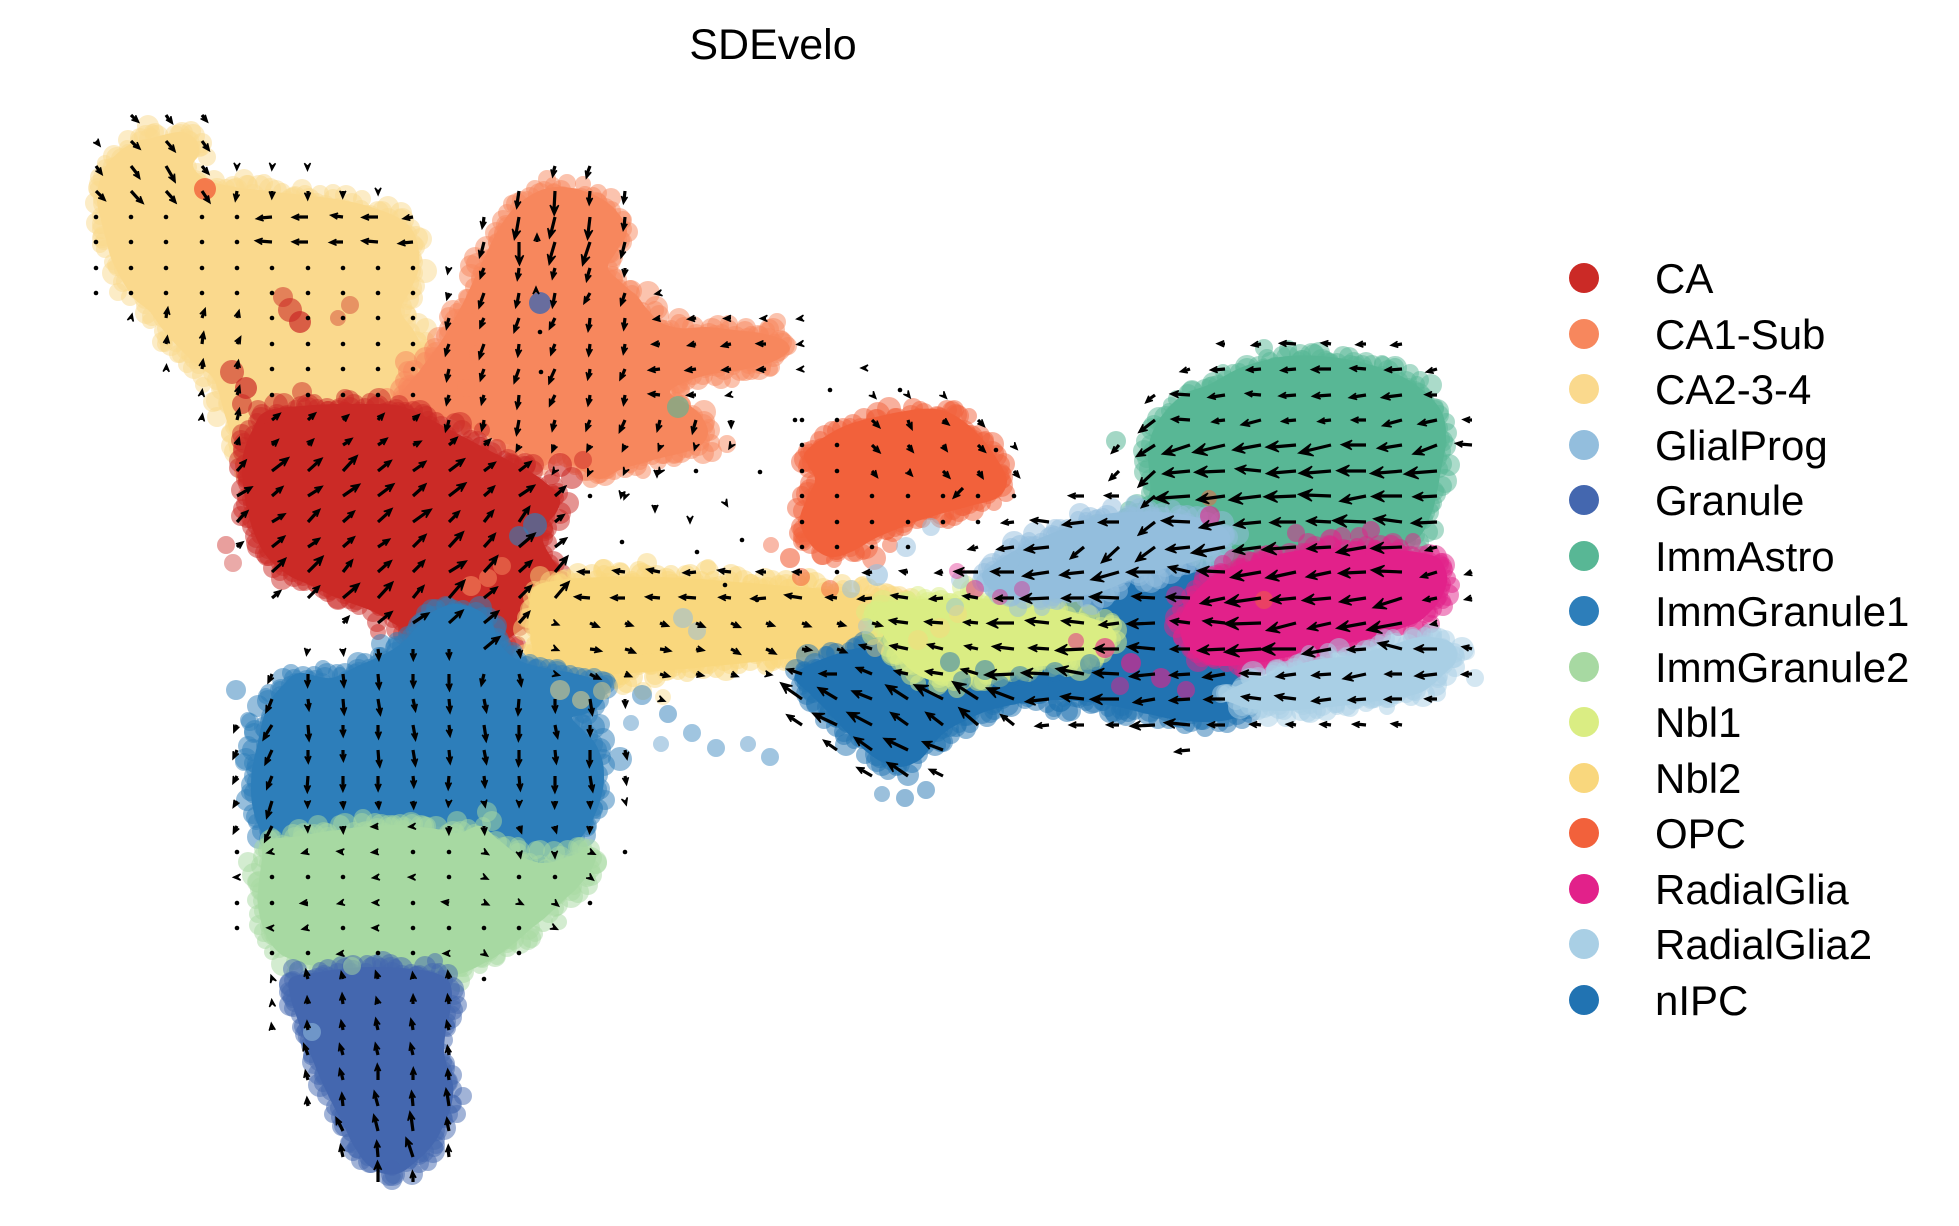 This screenshot has height=1226, width=1959. I want to click on svg-text: ImmGranule1, so click(1782, 611).